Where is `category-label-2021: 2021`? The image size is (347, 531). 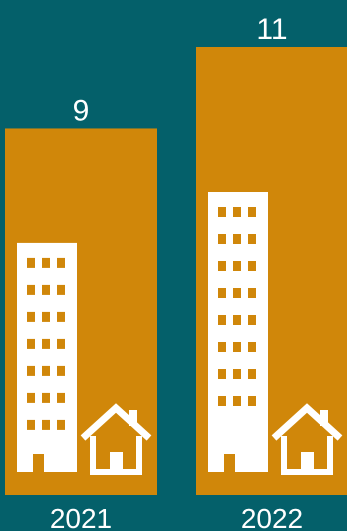 category-label-2021: 2021 is located at coordinates (81, 517).